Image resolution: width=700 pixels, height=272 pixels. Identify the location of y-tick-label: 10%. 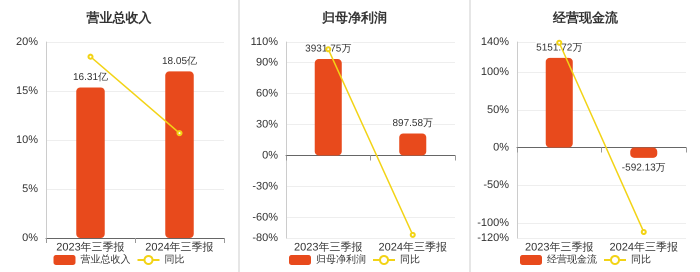
(27, 140).